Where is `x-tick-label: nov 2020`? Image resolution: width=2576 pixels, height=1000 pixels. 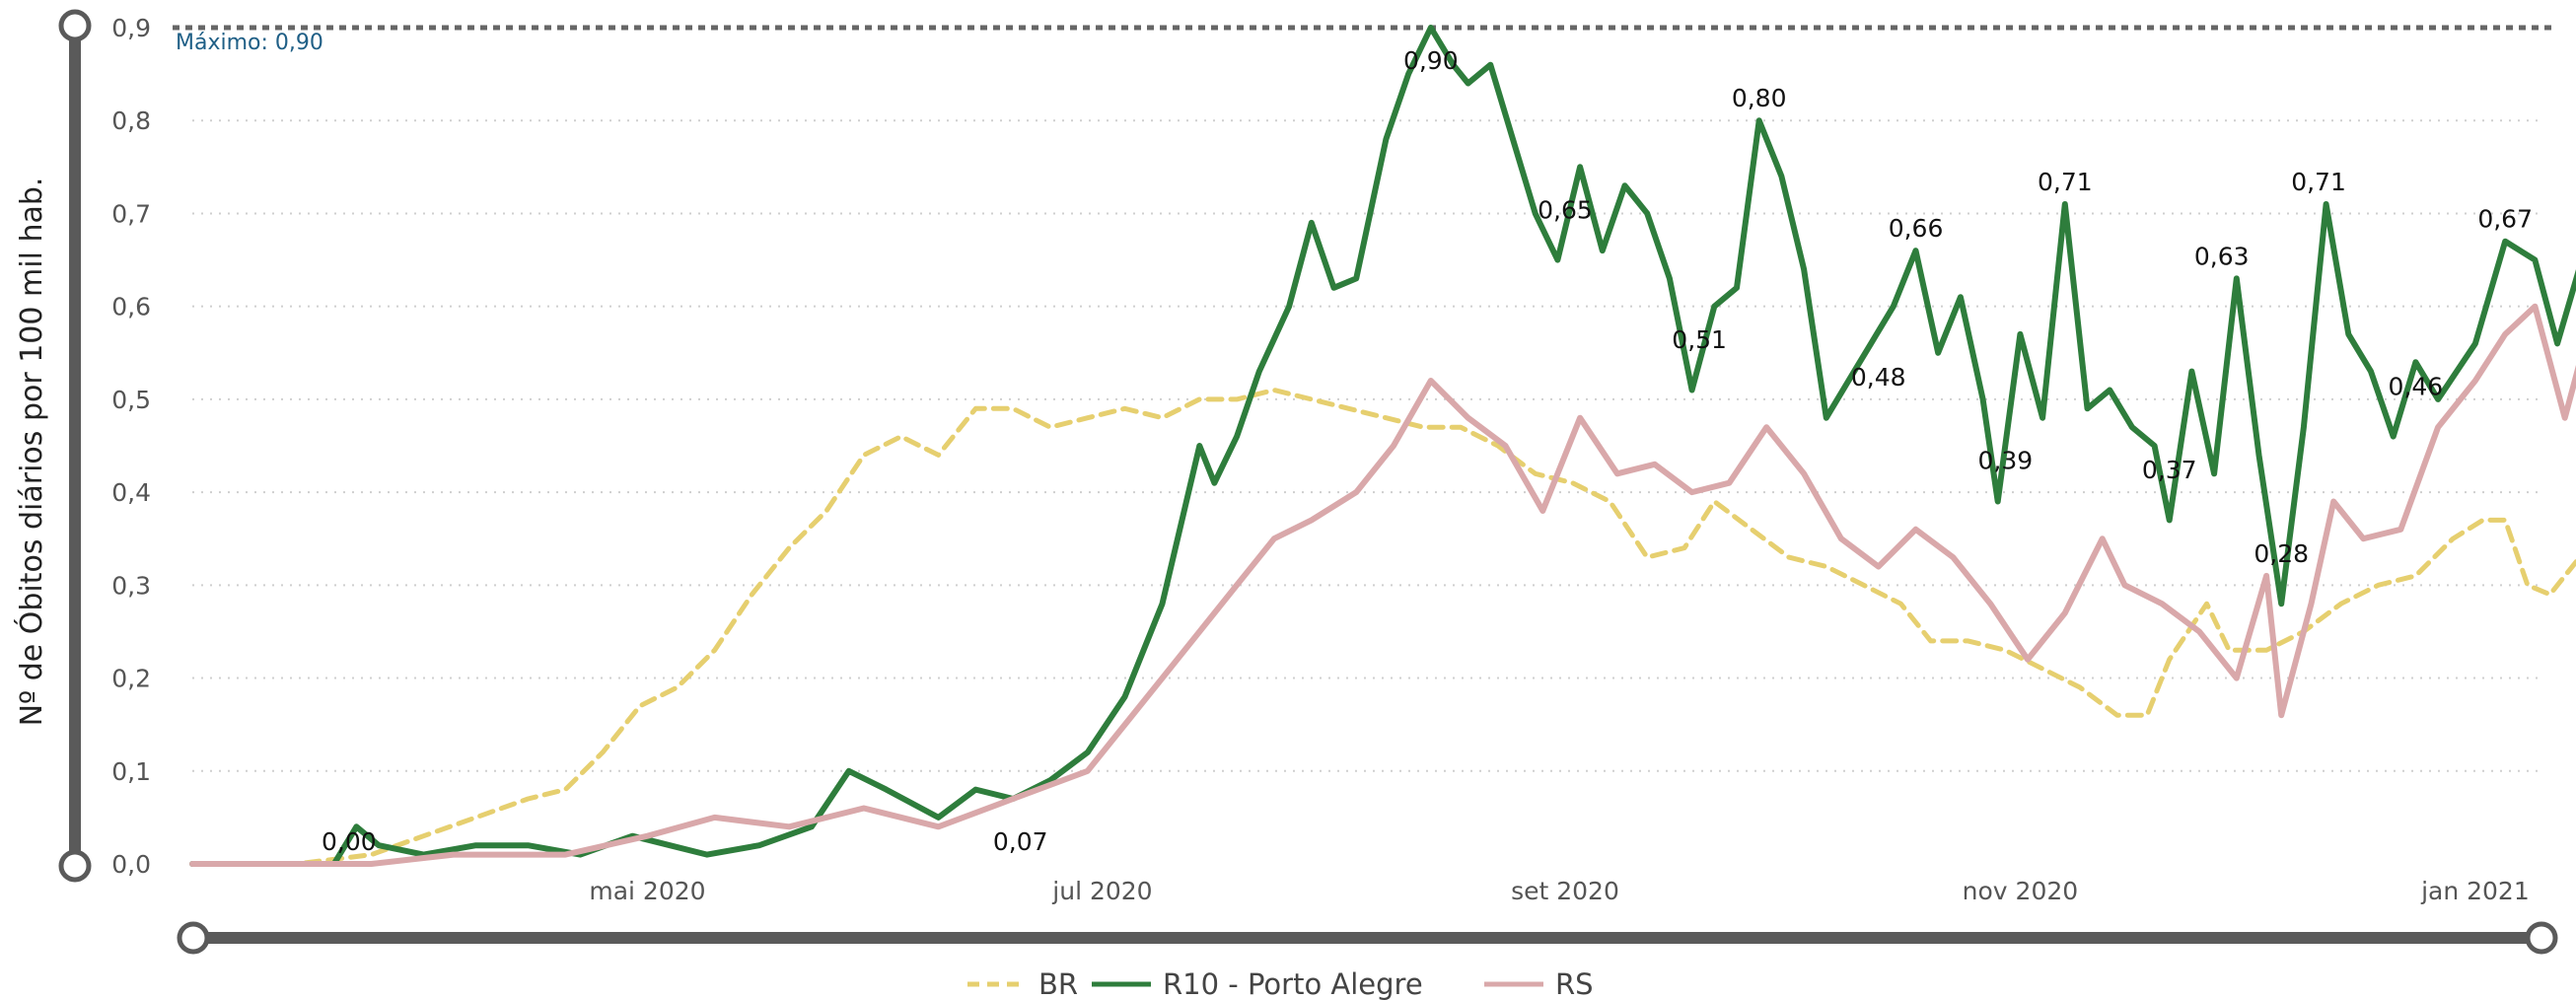
x-tick-label: nov 2020 is located at coordinates (2021, 891).